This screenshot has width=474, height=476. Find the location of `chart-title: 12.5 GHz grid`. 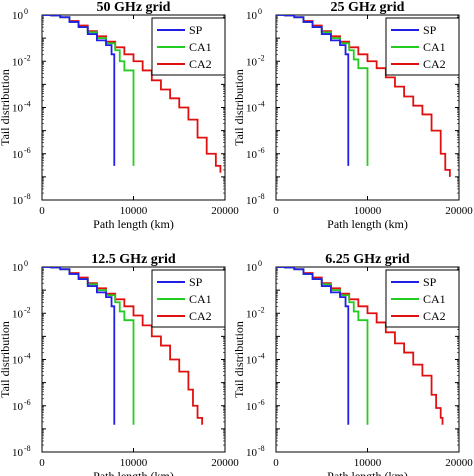

chart-title: 12.5 GHz grid is located at coordinates (133, 259).